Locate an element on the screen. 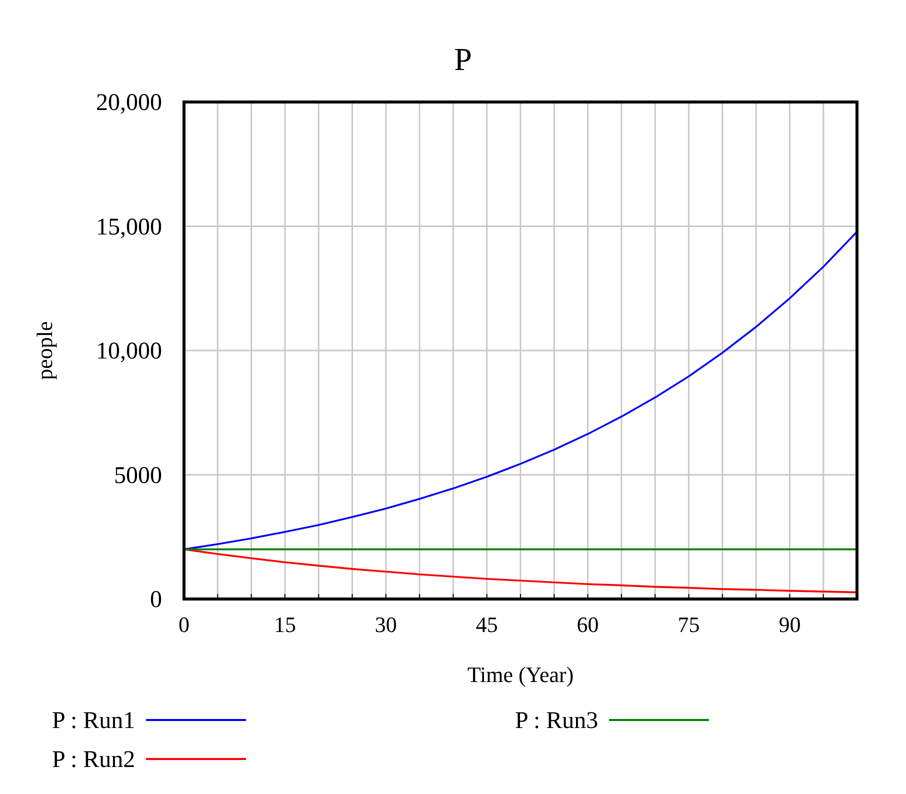 The width and height of the screenshot is (906, 794). y-tick-label: 10,000 is located at coordinates (129, 351).